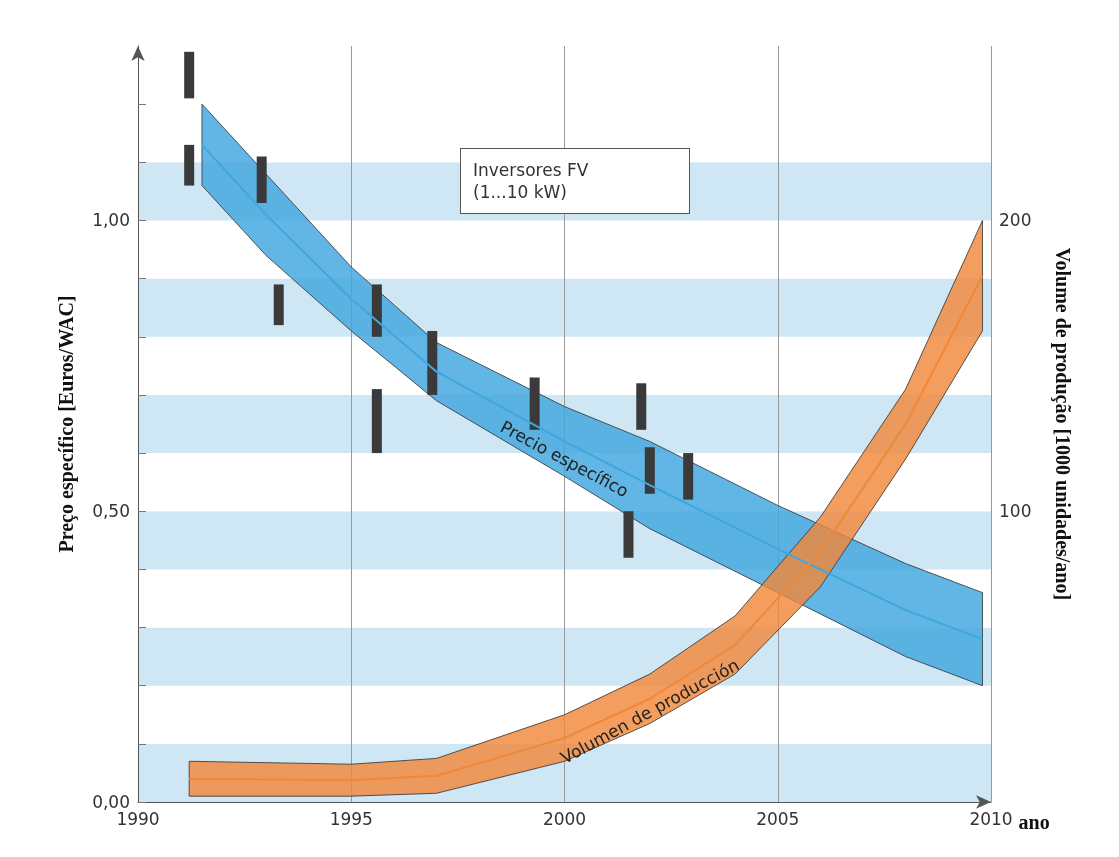  What do you see at coordinates (111, 511) in the screenshot?
I see `y-tick-label: 0,50` at bounding box center [111, 511].